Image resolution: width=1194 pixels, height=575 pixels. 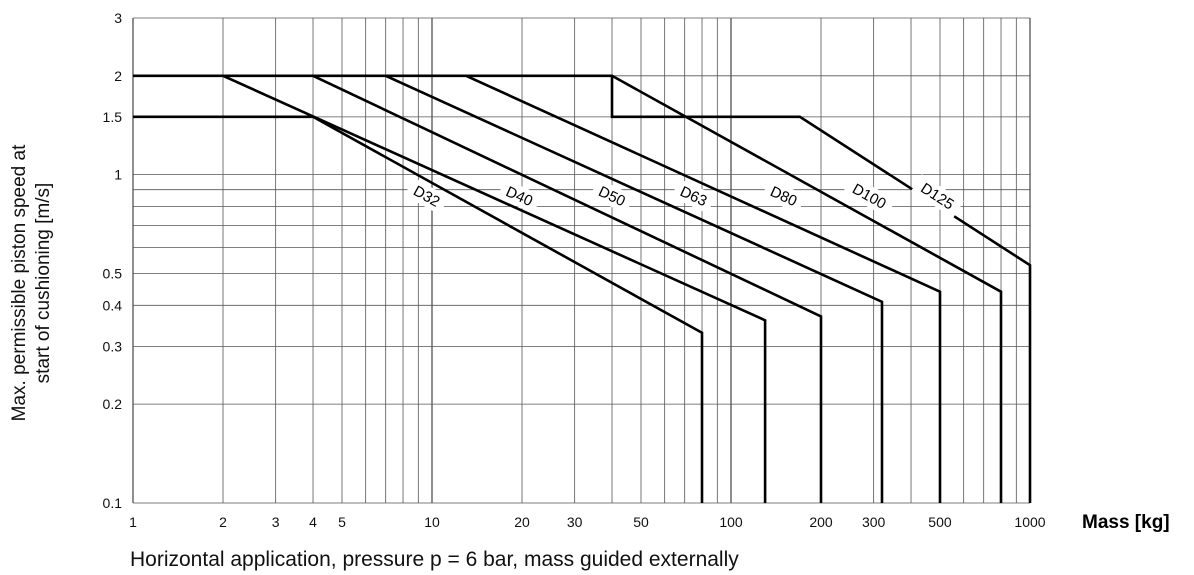 I want to click on y-tick-label: 1, so click(x=118, y=175).